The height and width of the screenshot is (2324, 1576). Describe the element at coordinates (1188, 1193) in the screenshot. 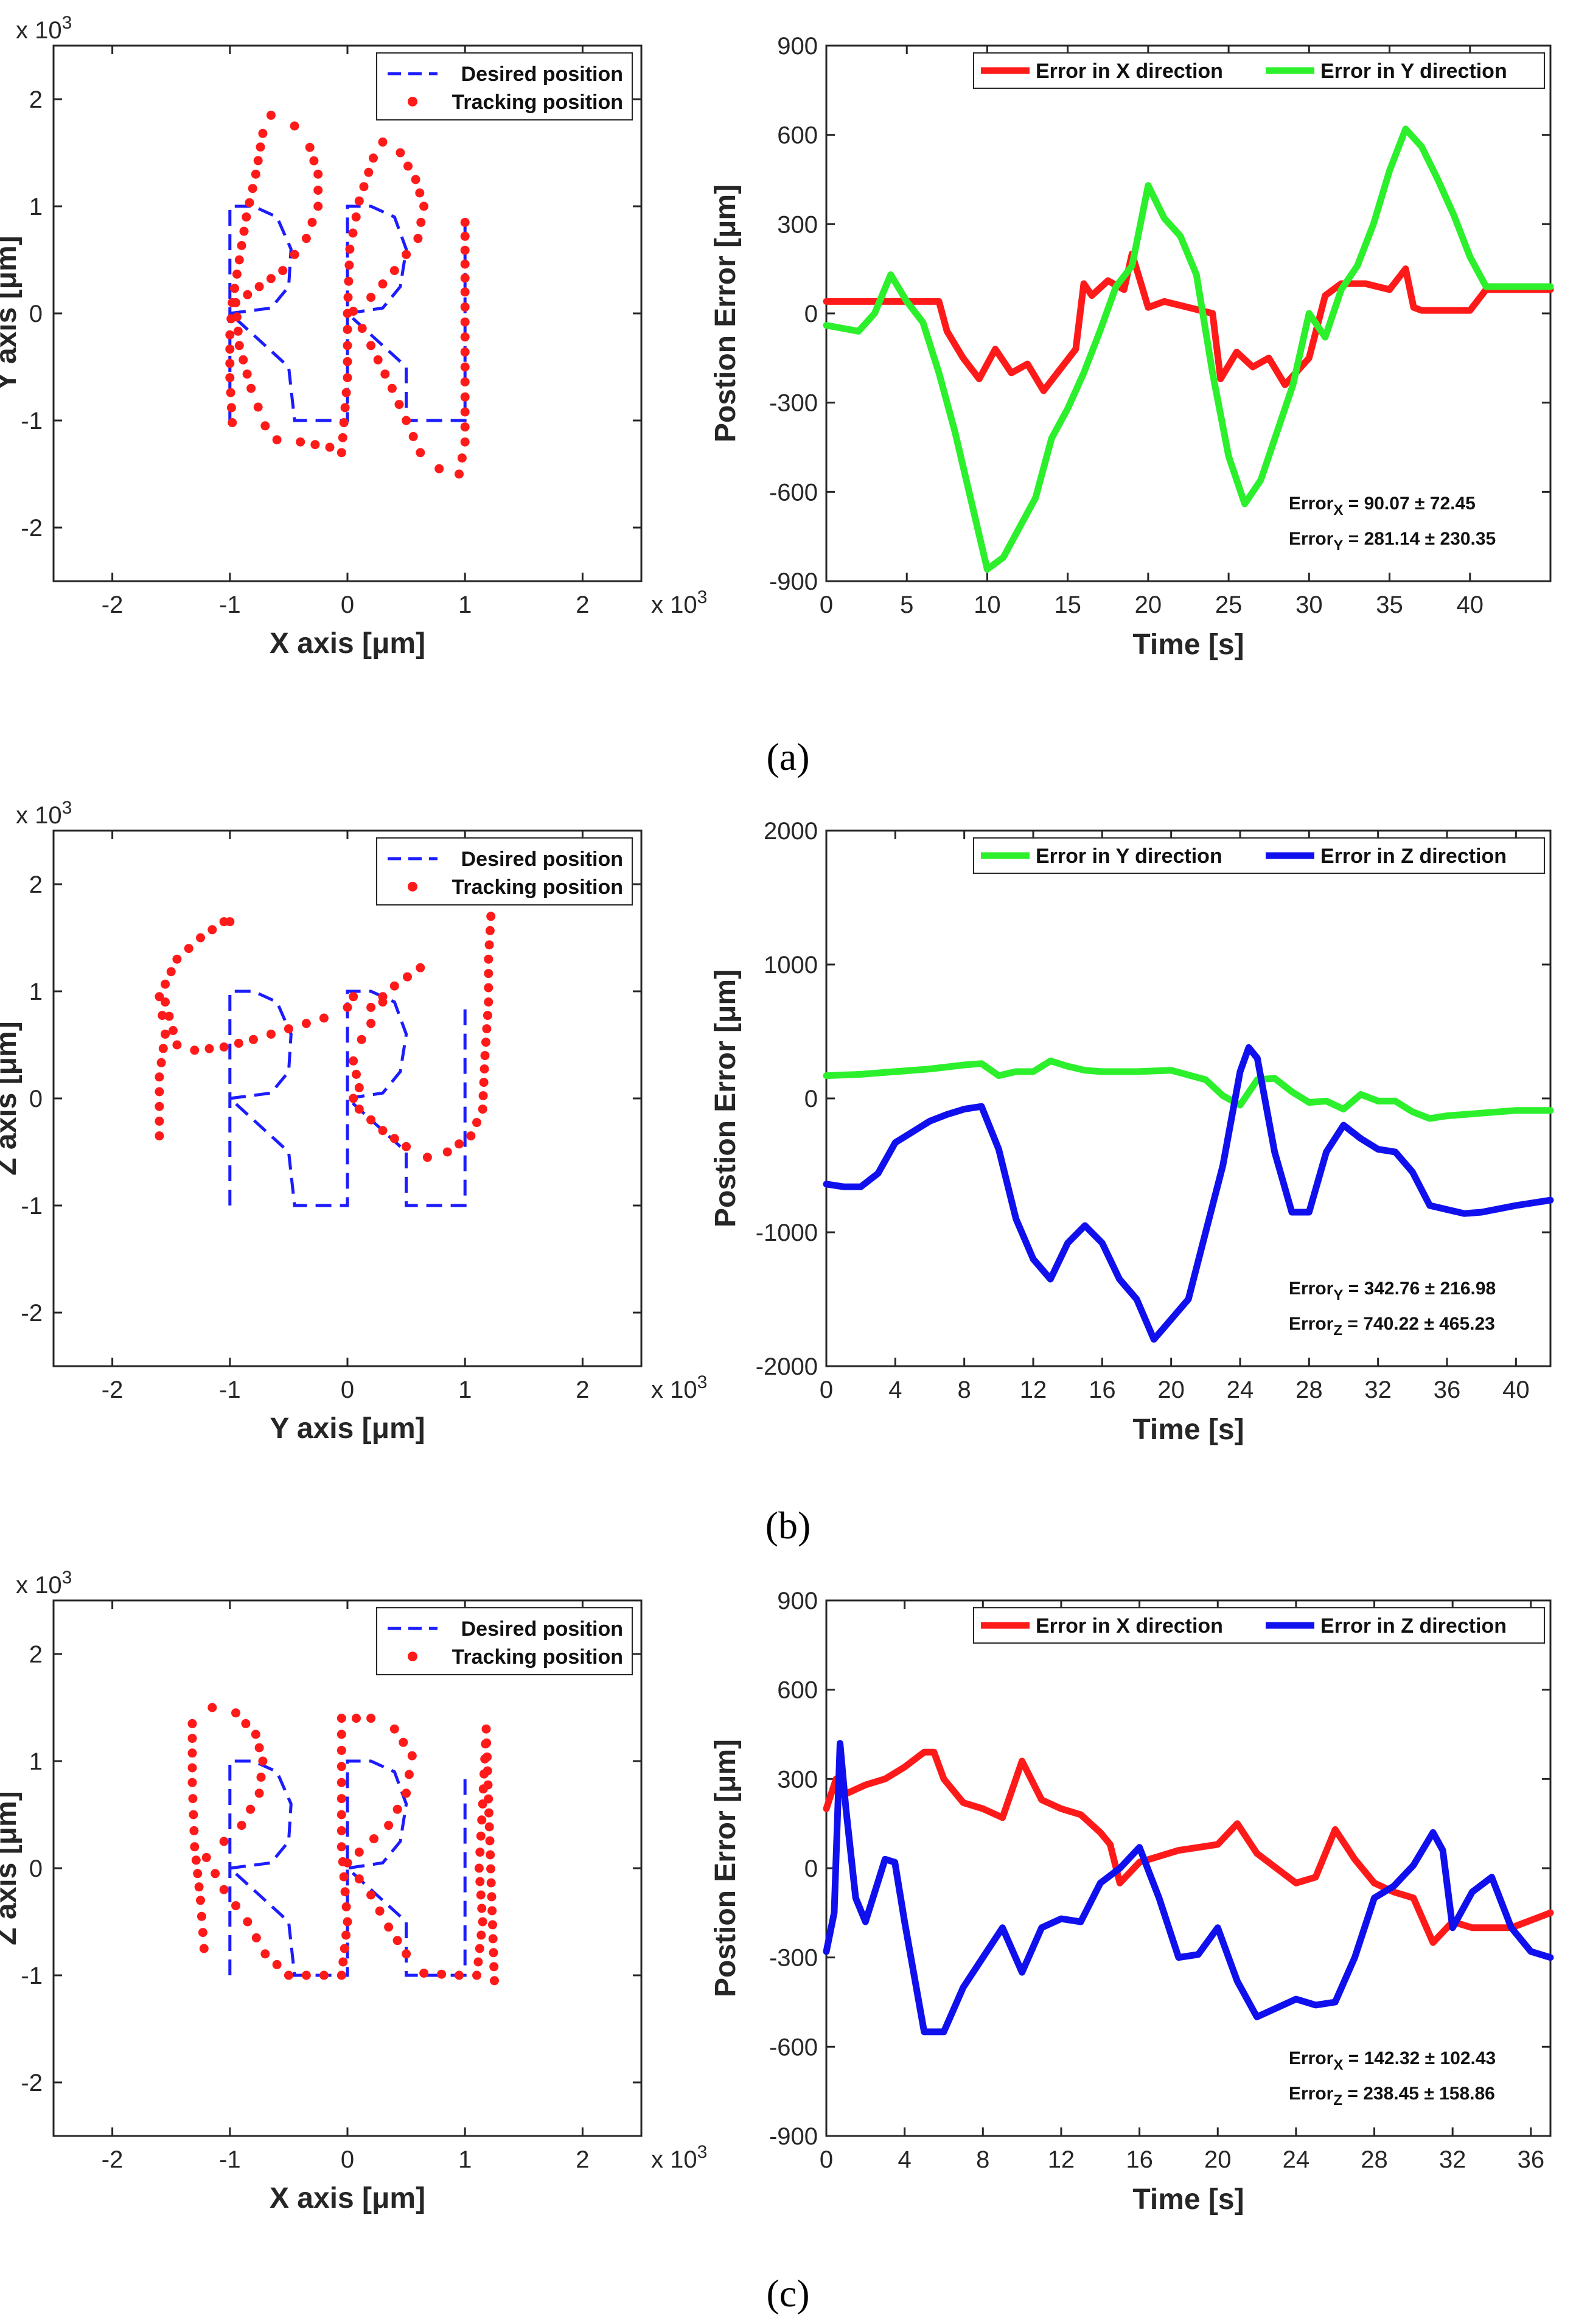

I see `series-line-blue` at that location.